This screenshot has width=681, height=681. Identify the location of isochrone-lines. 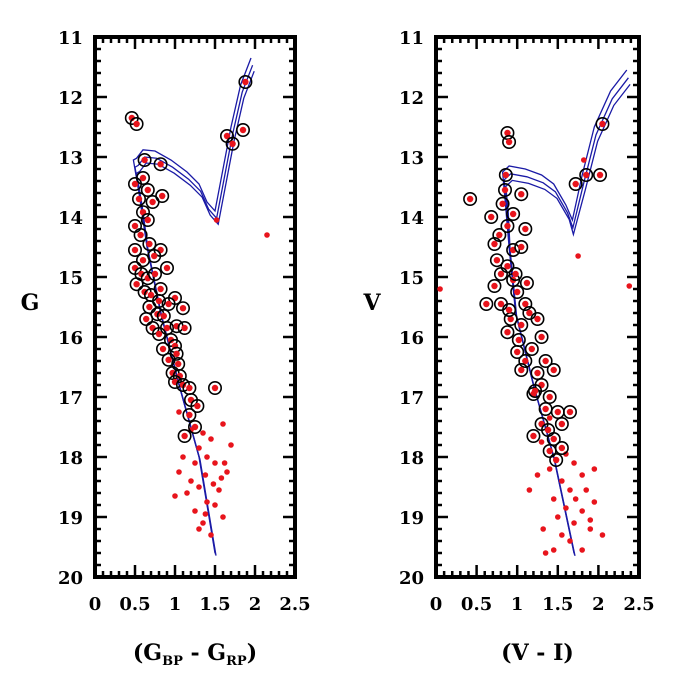
(566, 313).